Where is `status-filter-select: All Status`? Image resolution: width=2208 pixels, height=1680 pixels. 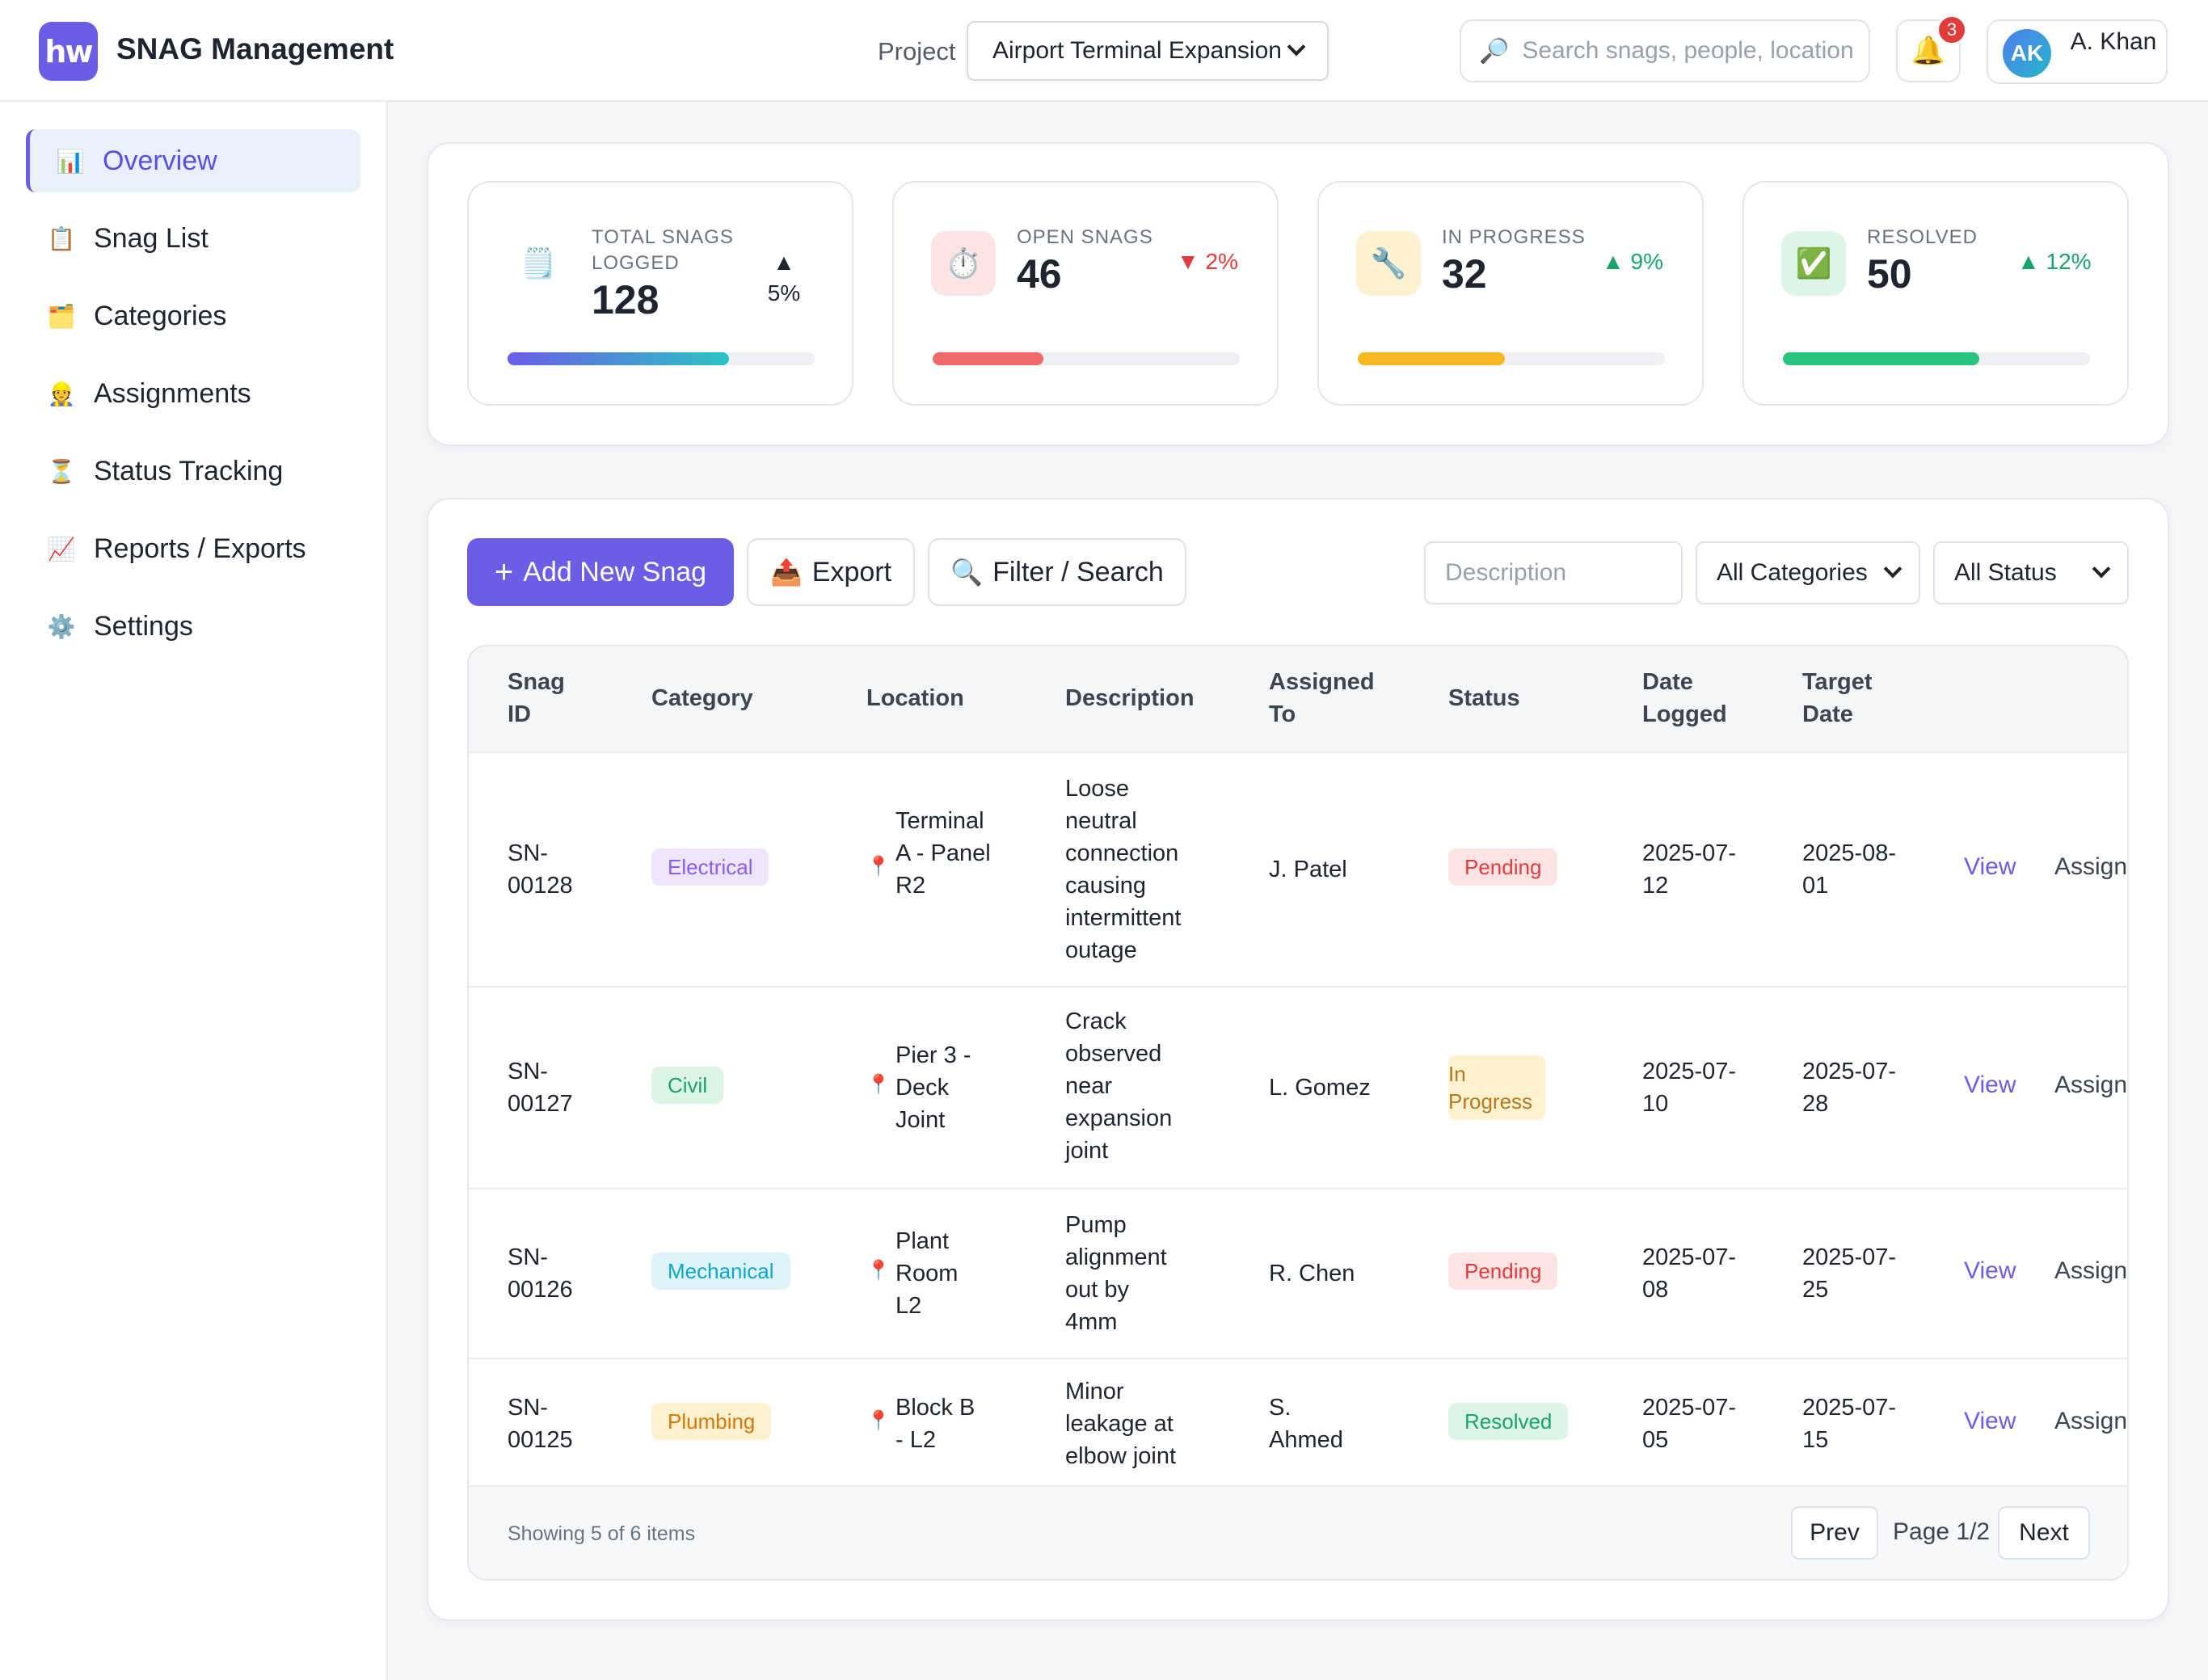
status-filter-select: All Status is located at coordinates (2031, 572).